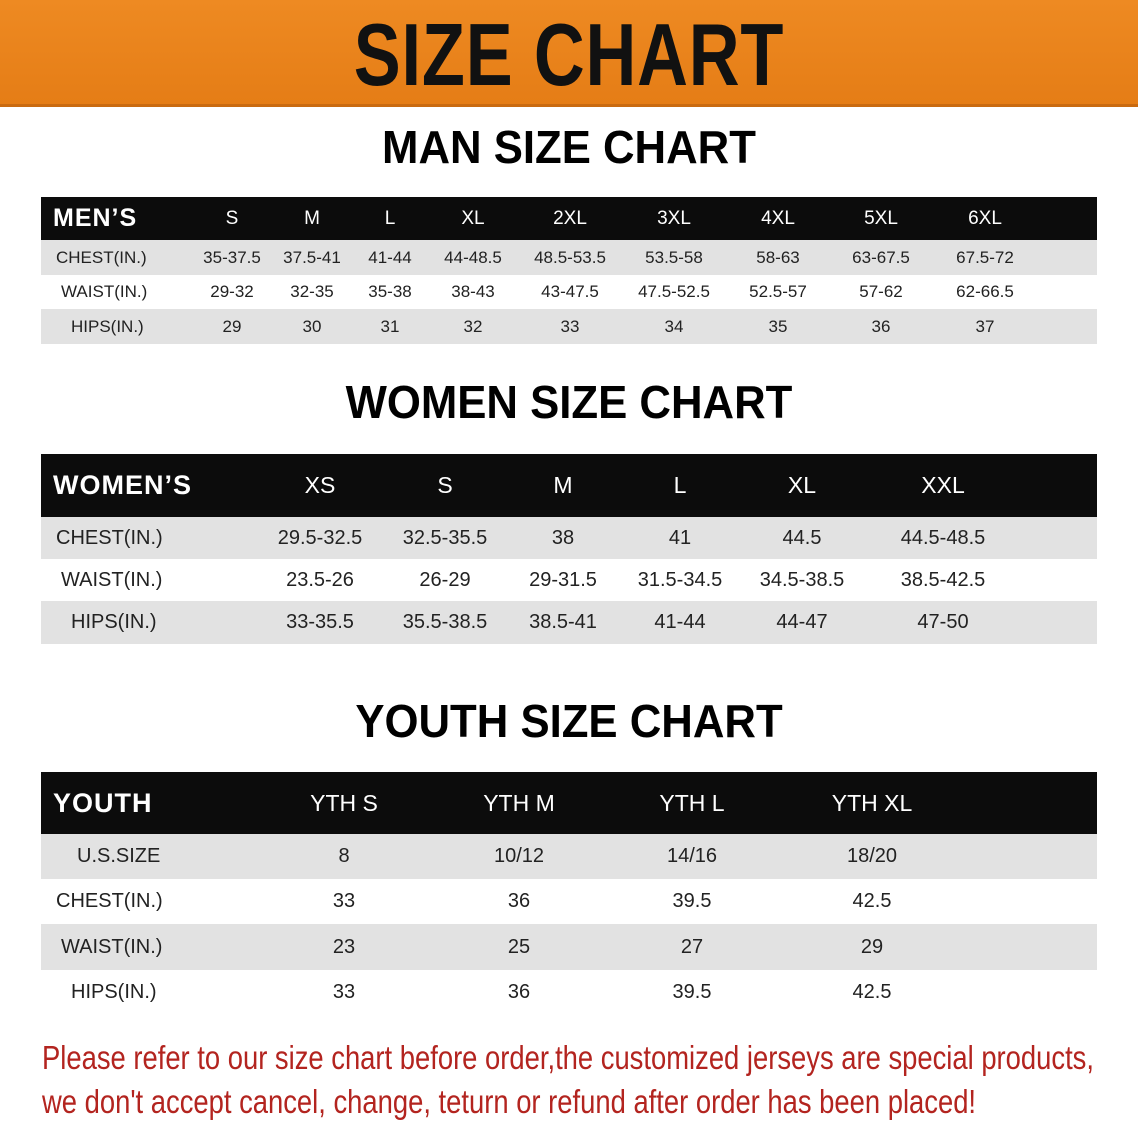  Describe the element at coordinates (95, 218) in the screenshot. I see `men-header-label: MEN’S` at that location.